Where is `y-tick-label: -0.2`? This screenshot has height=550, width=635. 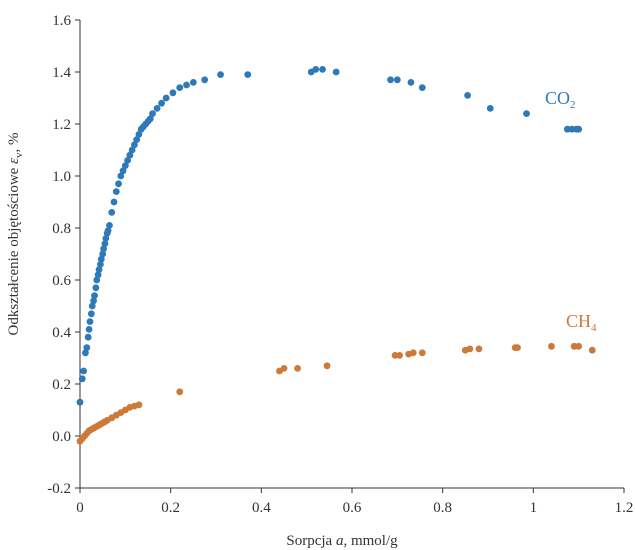
y-tick-label: -0.2 is located at coordinates (59, 489).